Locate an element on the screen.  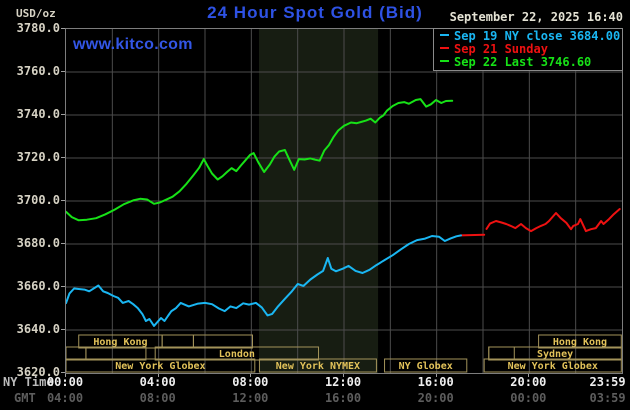
y-axis-label: 3700.0 is located at coordinates (38, 200).